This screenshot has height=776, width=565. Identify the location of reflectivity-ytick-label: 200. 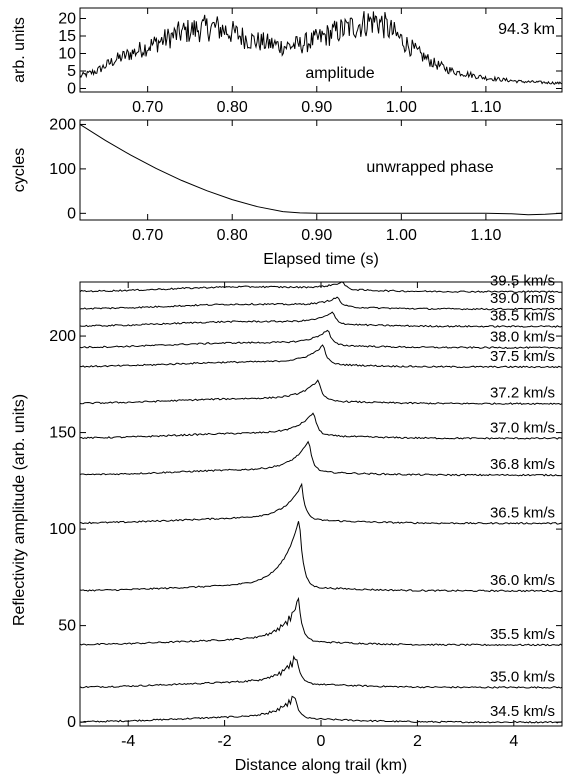
(62, 336).